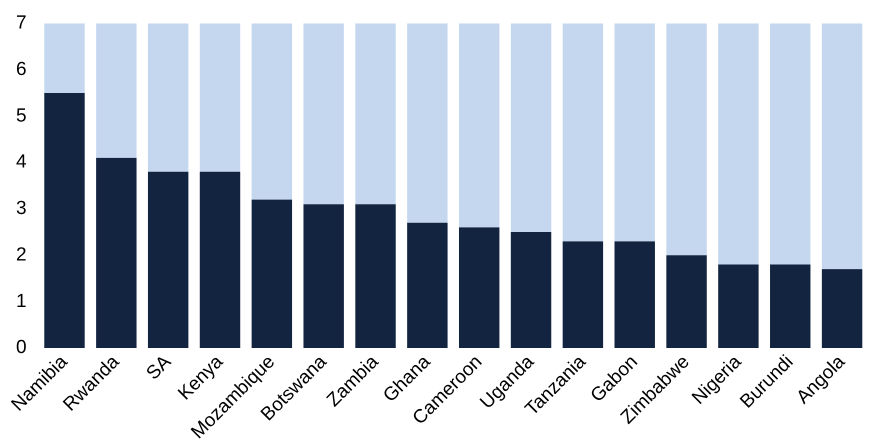 The image size is (874, 447). I want to click on y-tick-label: 3, so click(21, 209).